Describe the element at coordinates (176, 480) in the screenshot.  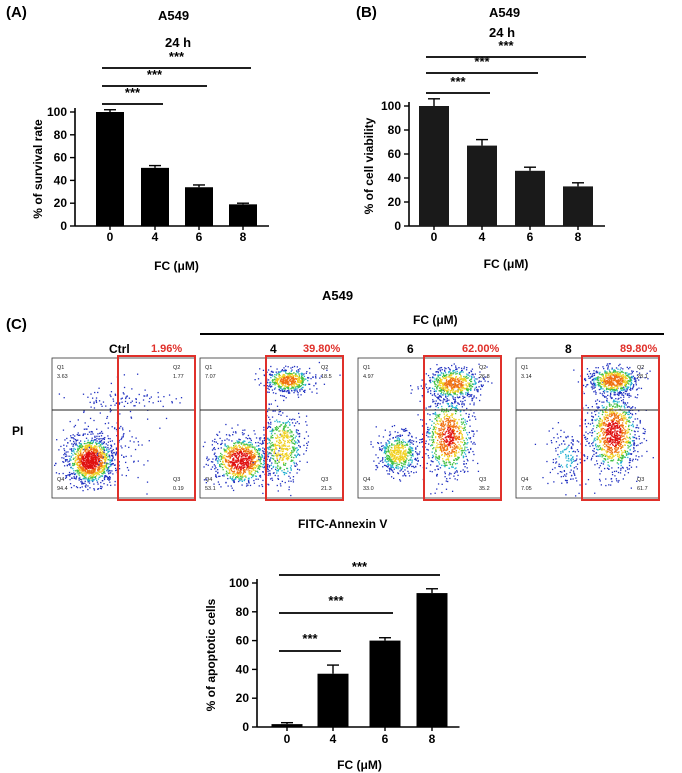
I see `flow-quadrant-name-q3: Q3` at that location.